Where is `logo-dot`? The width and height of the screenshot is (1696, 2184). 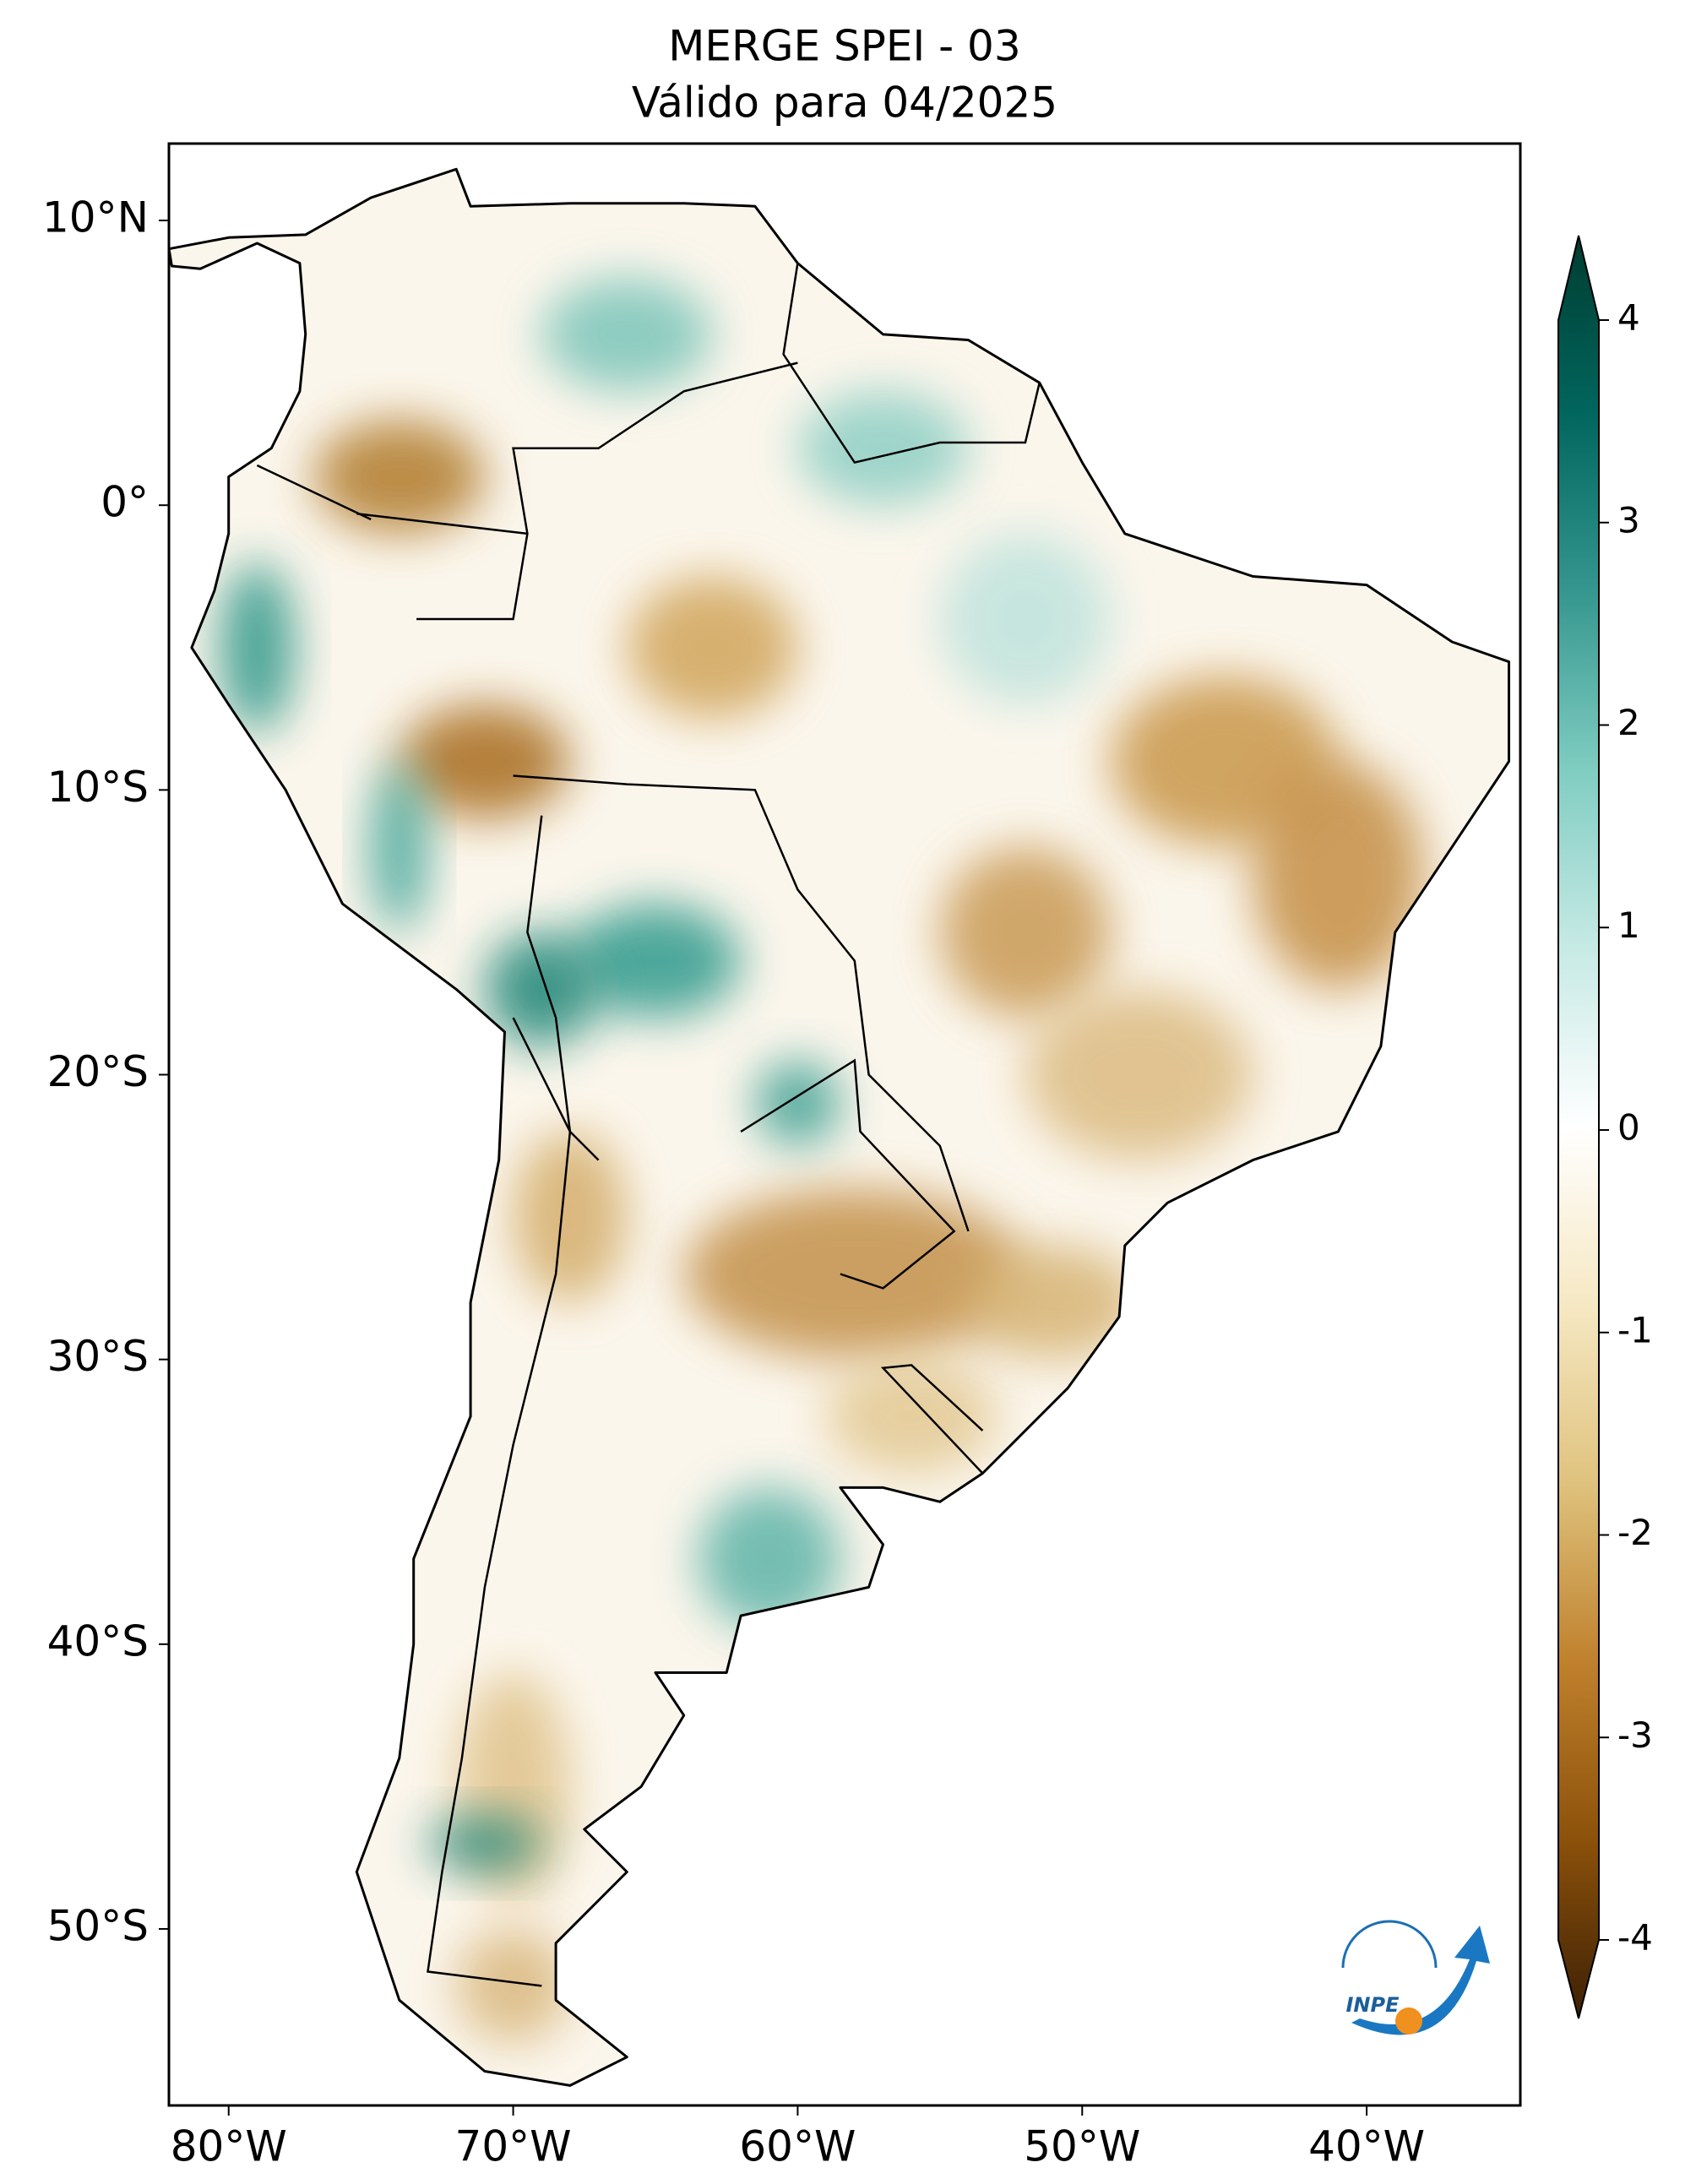
logo-dot is located at coordinates (1408, 2021).